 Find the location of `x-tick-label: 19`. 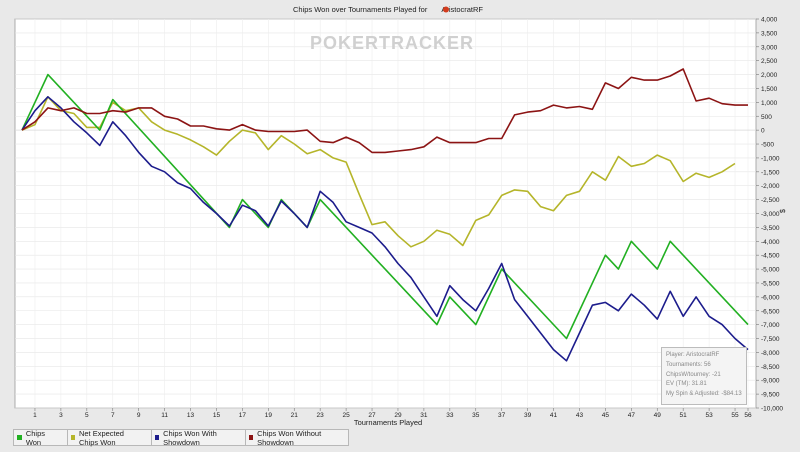

x-tick-label: 19 is located at coordinates (269, 415).